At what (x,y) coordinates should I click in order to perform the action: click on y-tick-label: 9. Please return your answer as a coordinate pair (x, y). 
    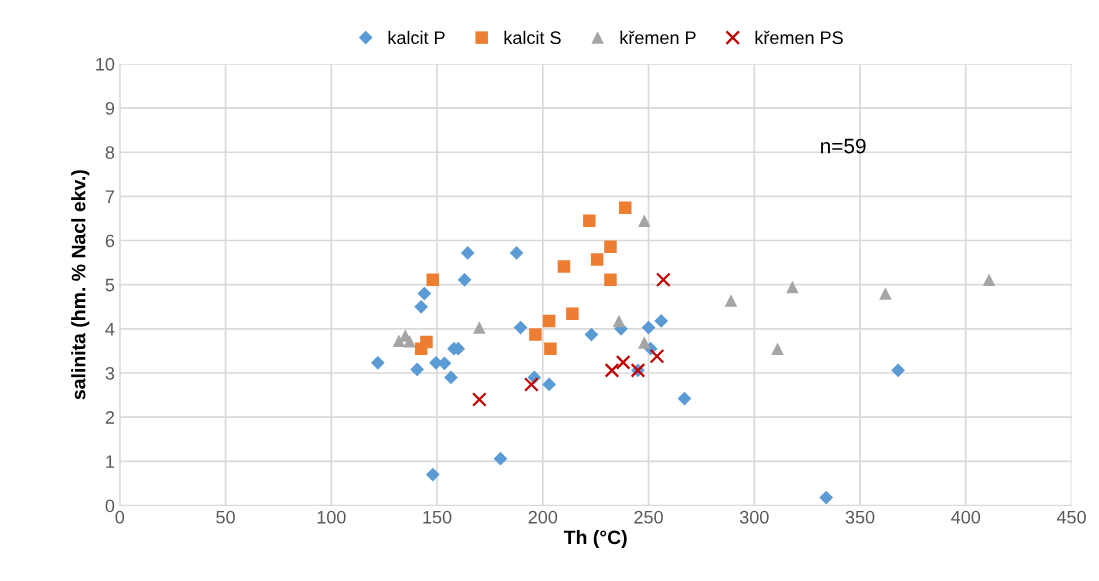
    Looking at the image, I should click on (110, 108).